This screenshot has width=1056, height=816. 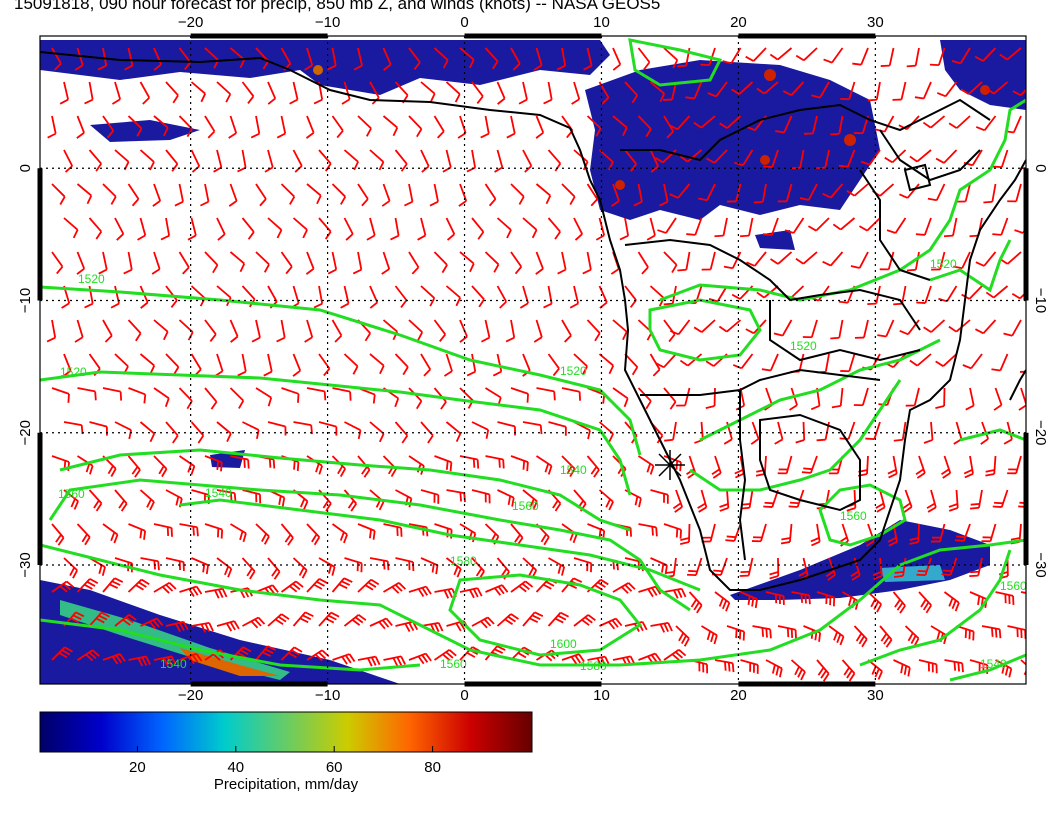 What do you see at coordinates (286, 752) in the screenshot?
I see `colorbar: 20 40 60 80 Precipitation, mm/day` at bounding box center [286, 752].